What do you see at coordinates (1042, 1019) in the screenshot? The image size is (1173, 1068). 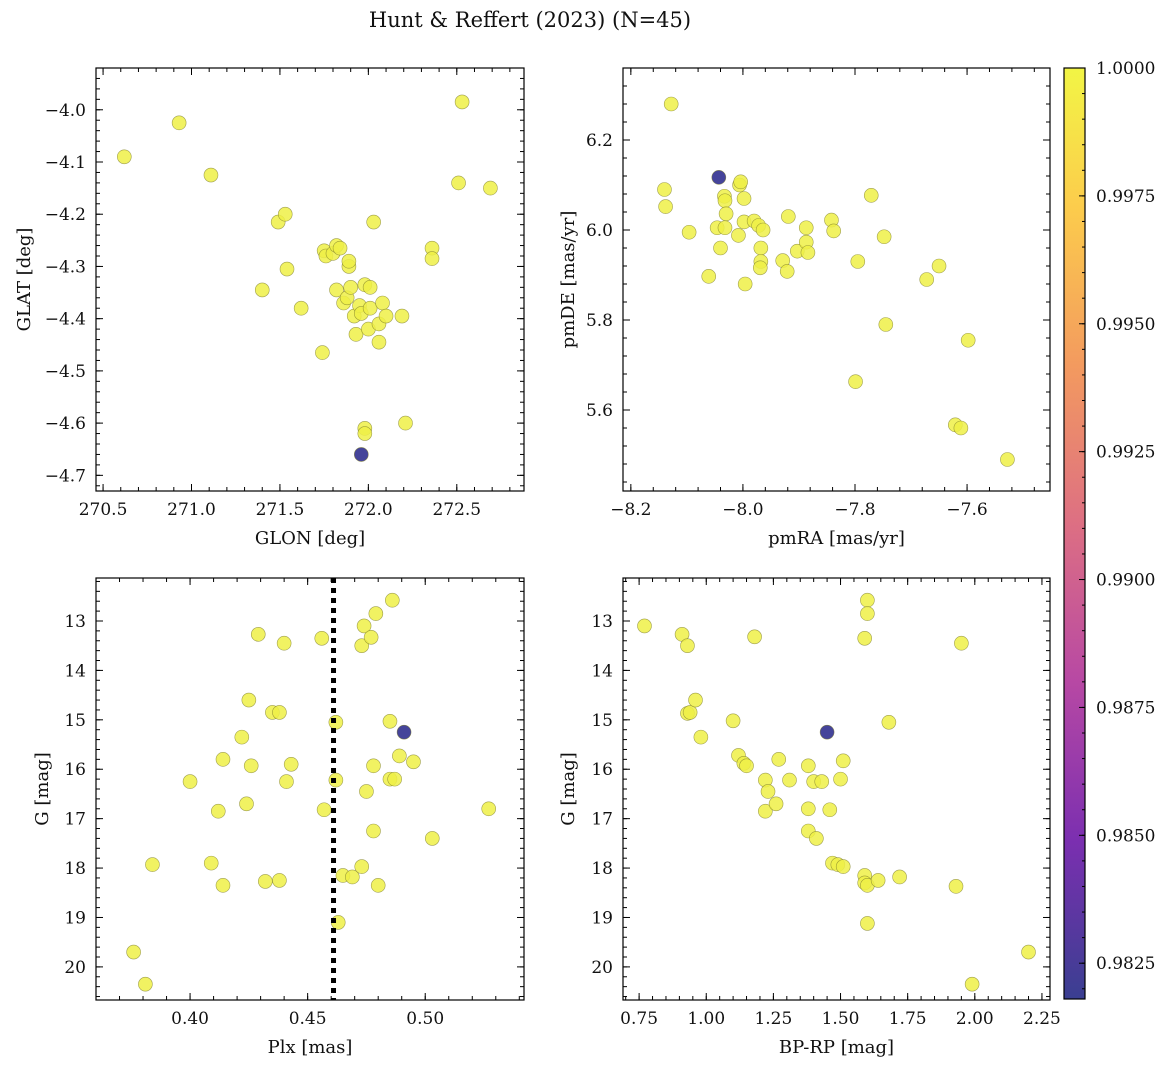 I see `x-tick-label: 2.25` at bounding box center [1042, 1019].